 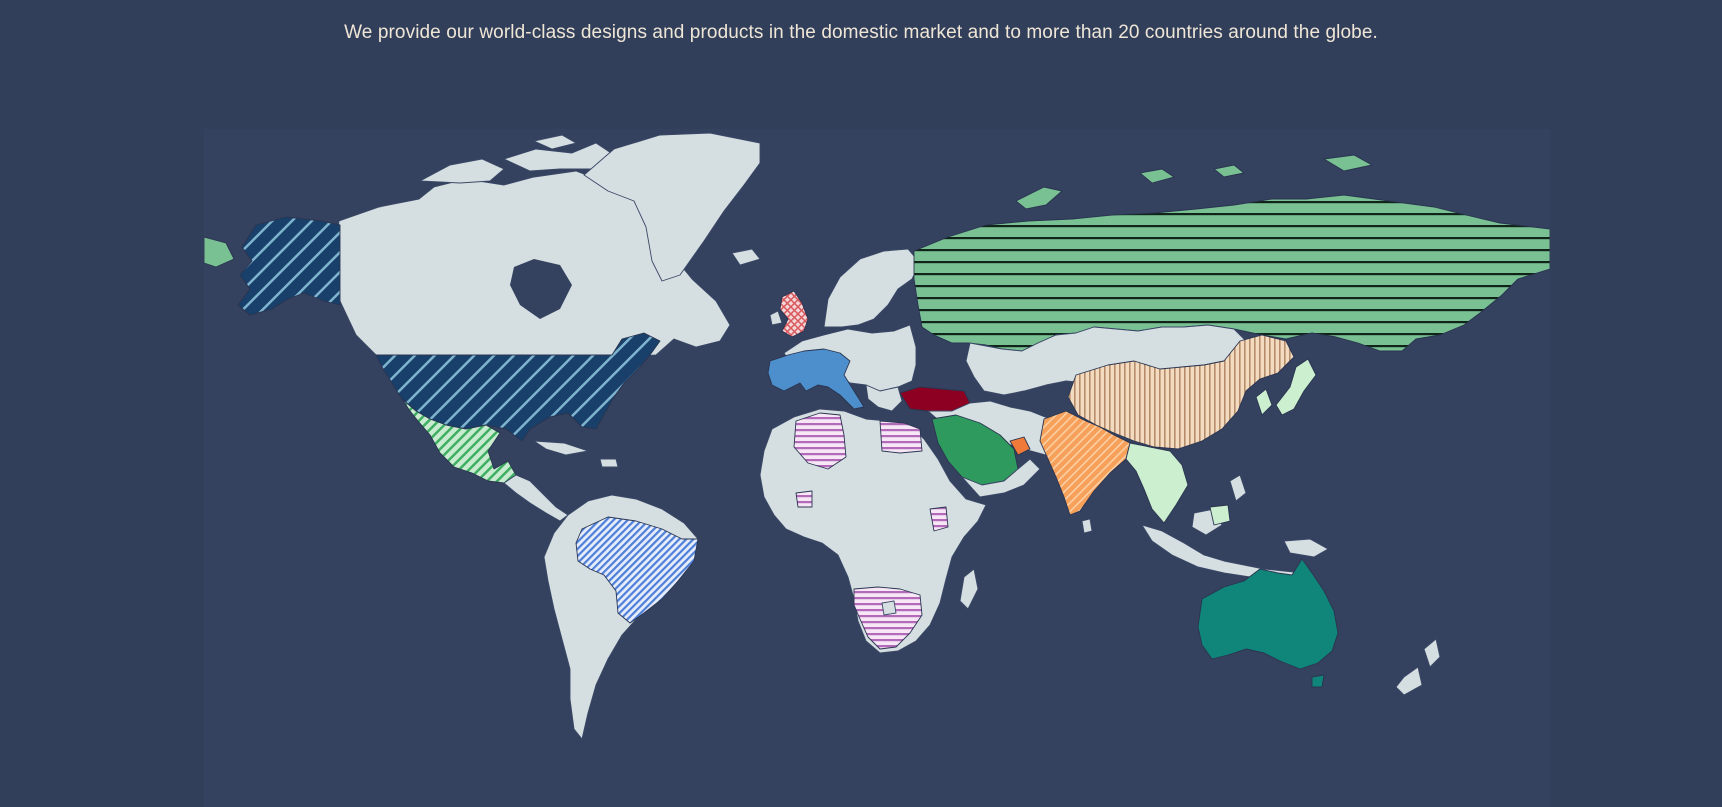 What do you see at coordinates (1085, 463) in the screenshot?
I see `india-shape` at bounding box center [1085, 463].